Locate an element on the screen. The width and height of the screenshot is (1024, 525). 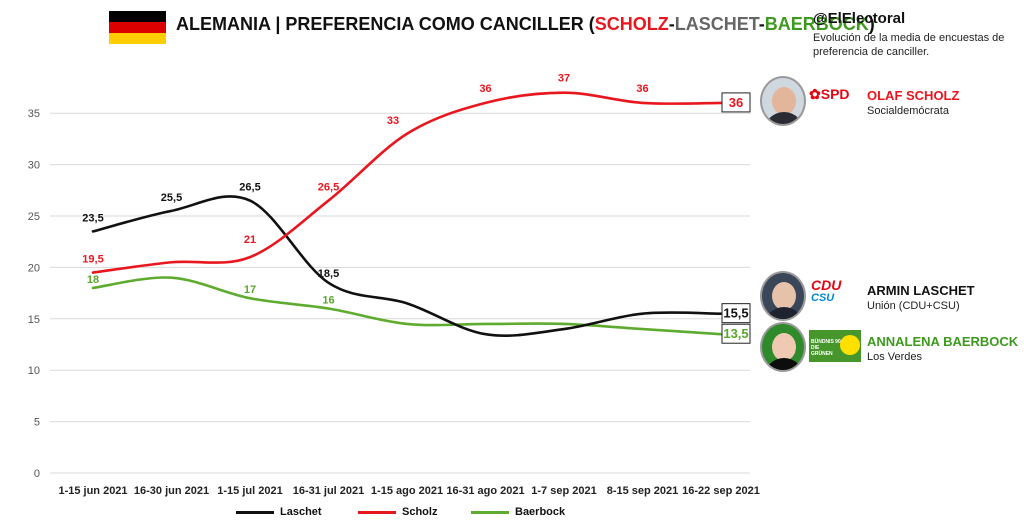
scholz-photo is located at coordinates (783, 101).